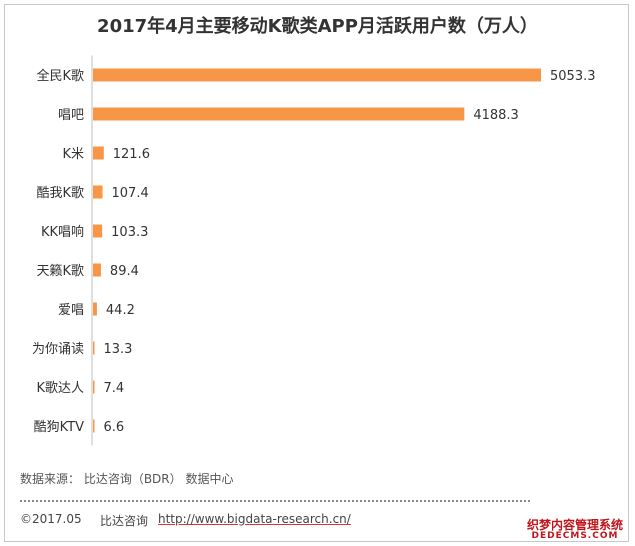  I want to click on category-label: K歌达人, so click(60, 388).